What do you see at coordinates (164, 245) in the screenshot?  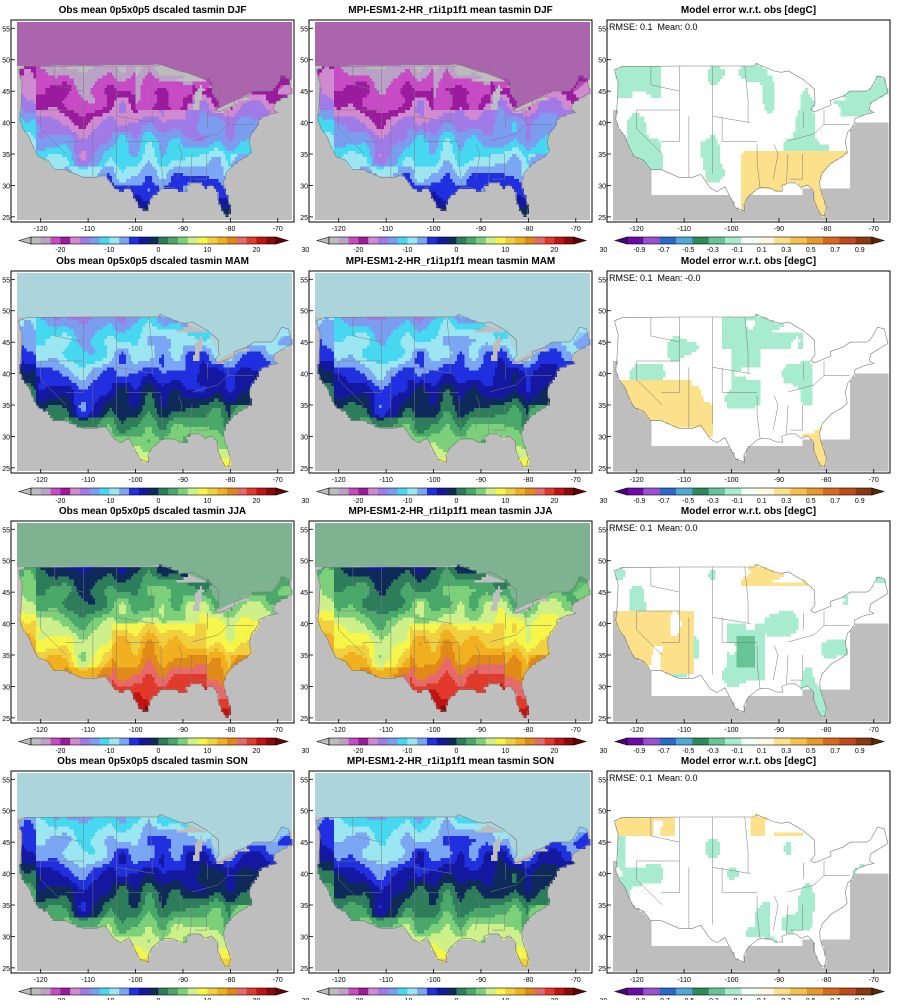 I see `colorbar: -20-100102030` at bounding box center [164, 245].